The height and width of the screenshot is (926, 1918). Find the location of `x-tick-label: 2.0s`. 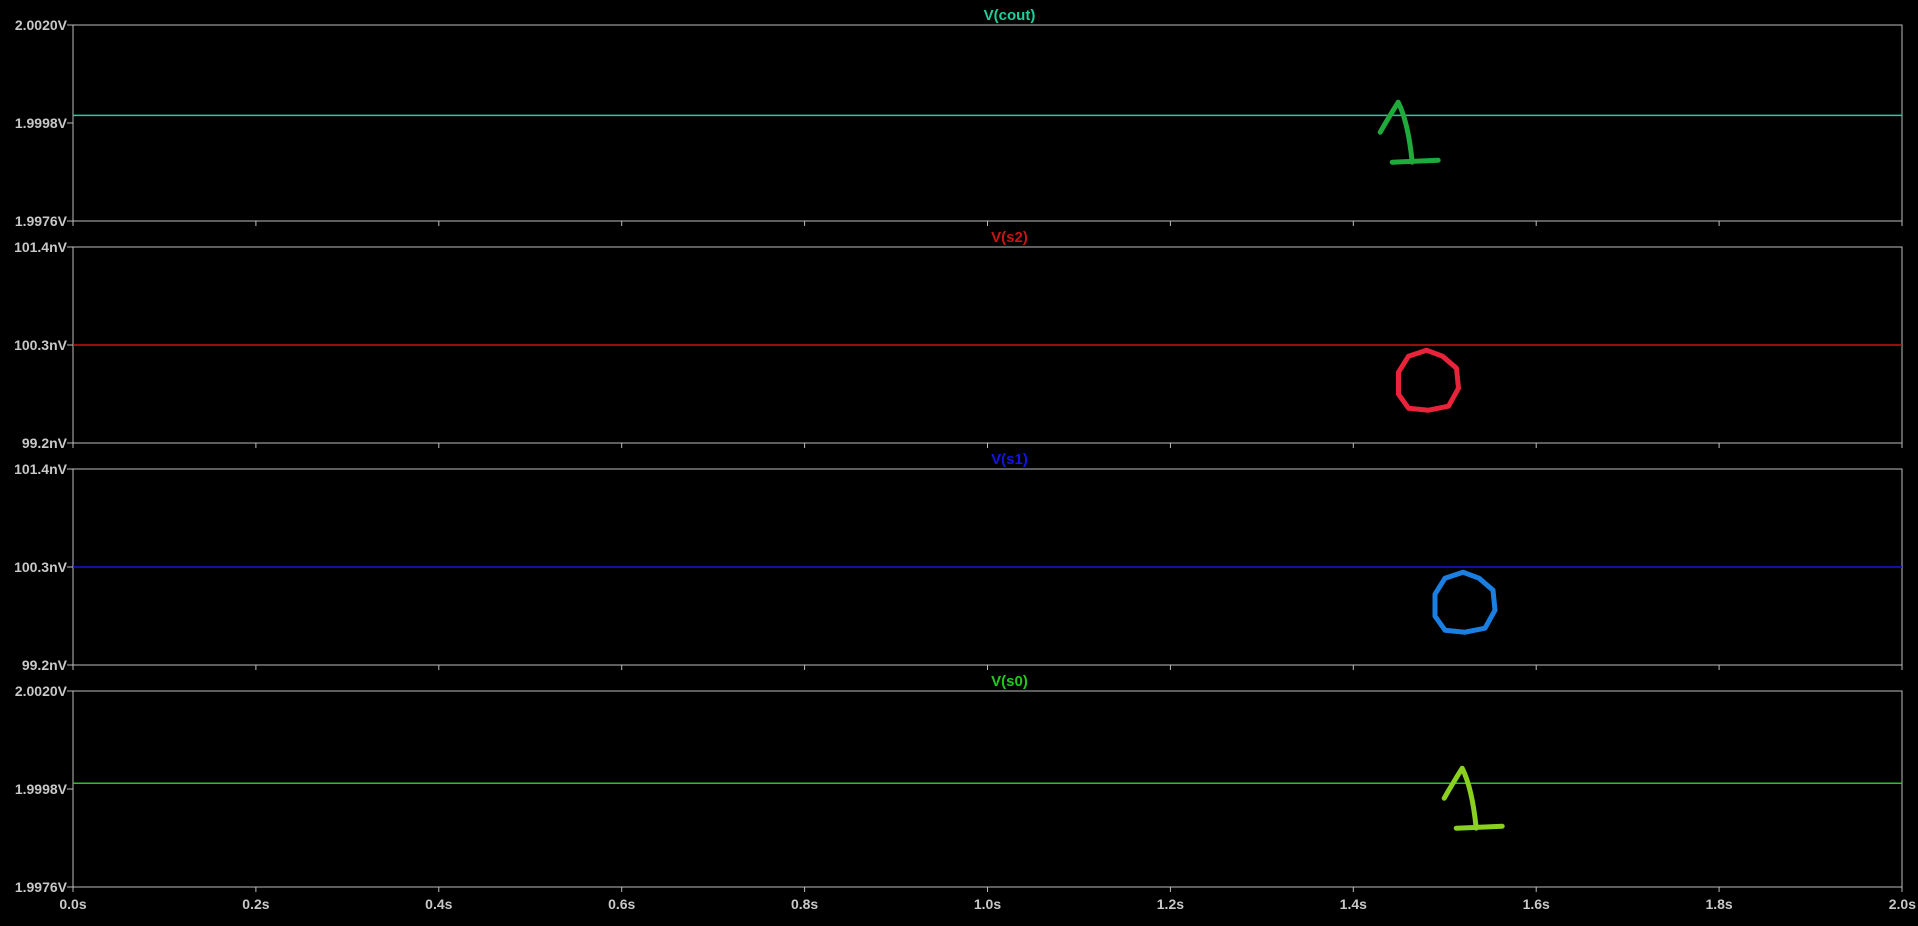

x-tick-label: 2.0s is located at coordinates (1902, 904).